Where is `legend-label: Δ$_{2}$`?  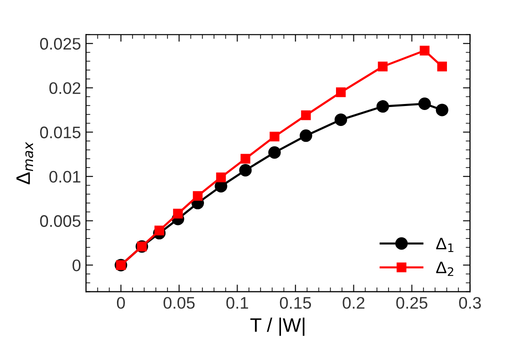 legend-label: Δ$_{2}$ is located at coordinates (445, 269).